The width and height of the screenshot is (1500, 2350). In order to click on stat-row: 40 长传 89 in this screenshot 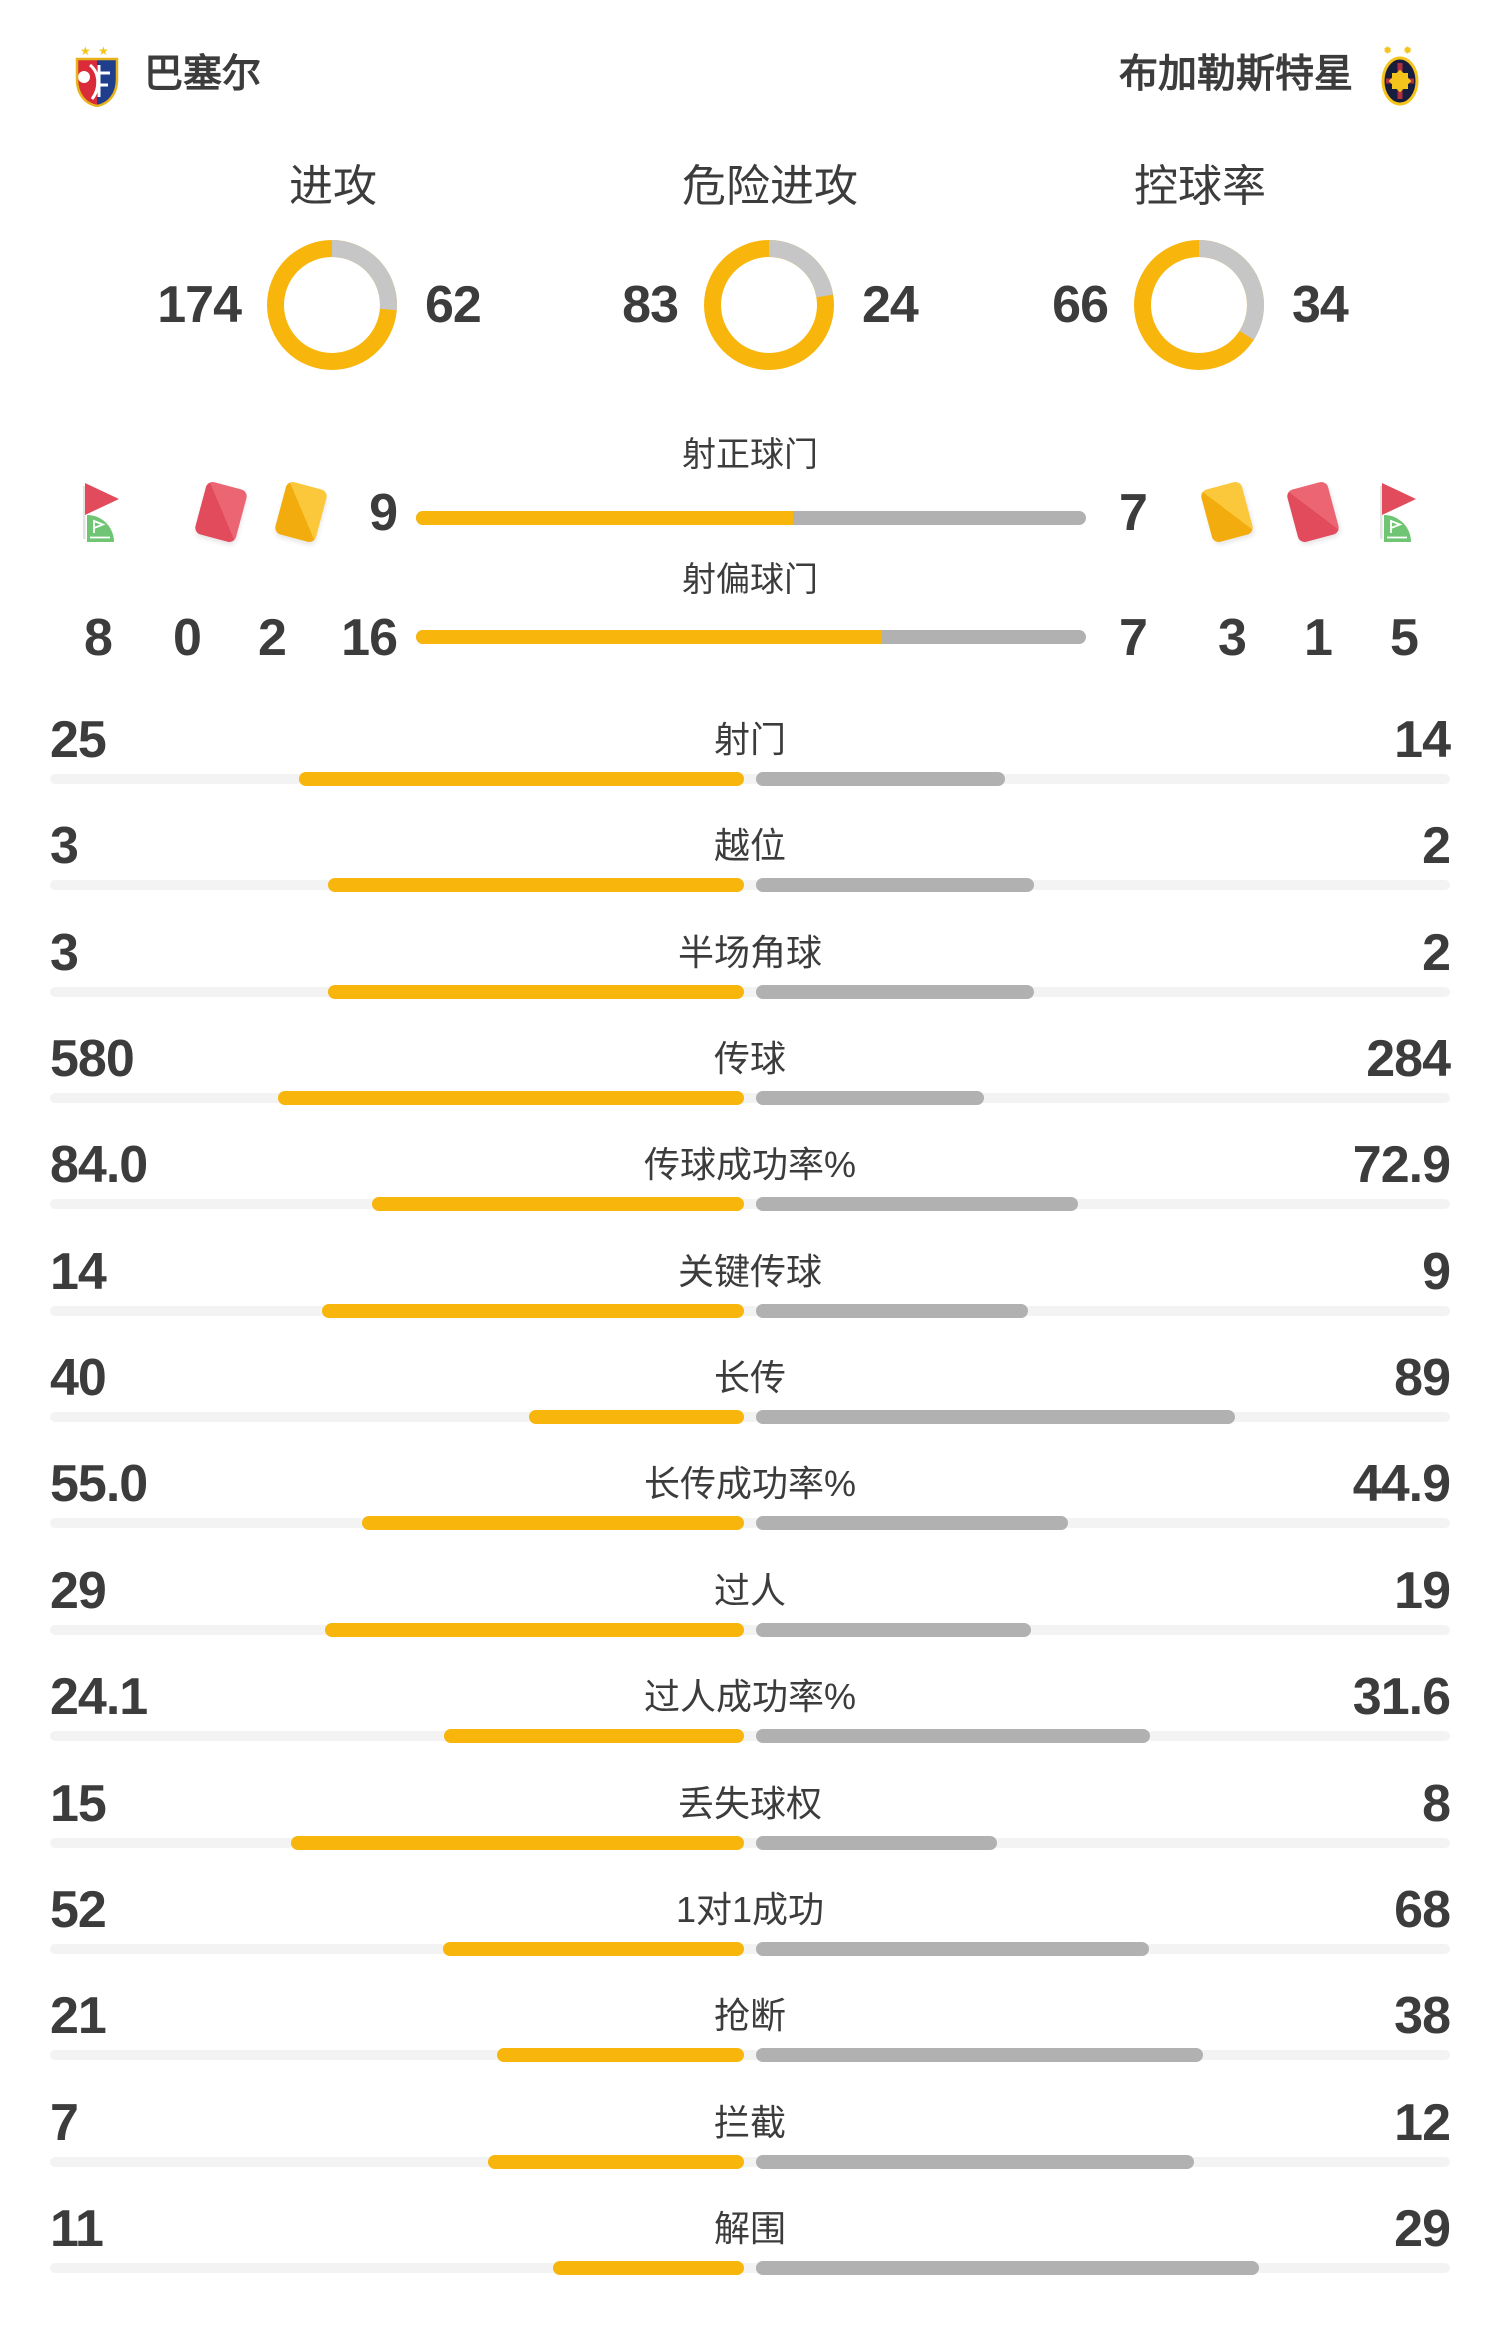, I will do `click(750, 1379)`.